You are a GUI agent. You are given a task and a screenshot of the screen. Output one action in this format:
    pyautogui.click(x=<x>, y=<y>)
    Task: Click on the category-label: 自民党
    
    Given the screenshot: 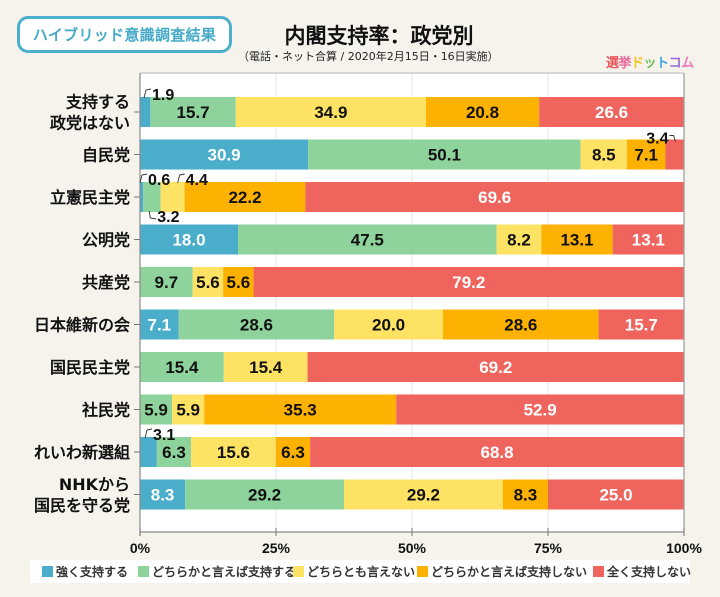 What is the action you would take?
    pyautogui.click(x=106, y=155)
    